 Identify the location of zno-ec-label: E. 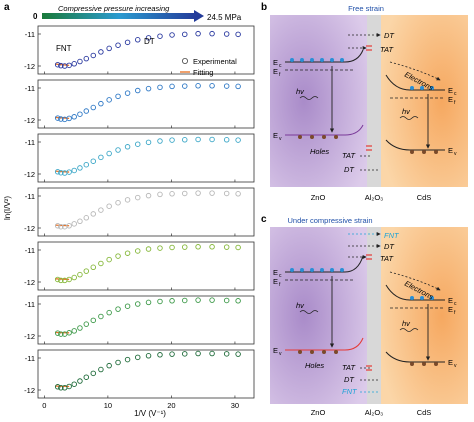
(275, 62).